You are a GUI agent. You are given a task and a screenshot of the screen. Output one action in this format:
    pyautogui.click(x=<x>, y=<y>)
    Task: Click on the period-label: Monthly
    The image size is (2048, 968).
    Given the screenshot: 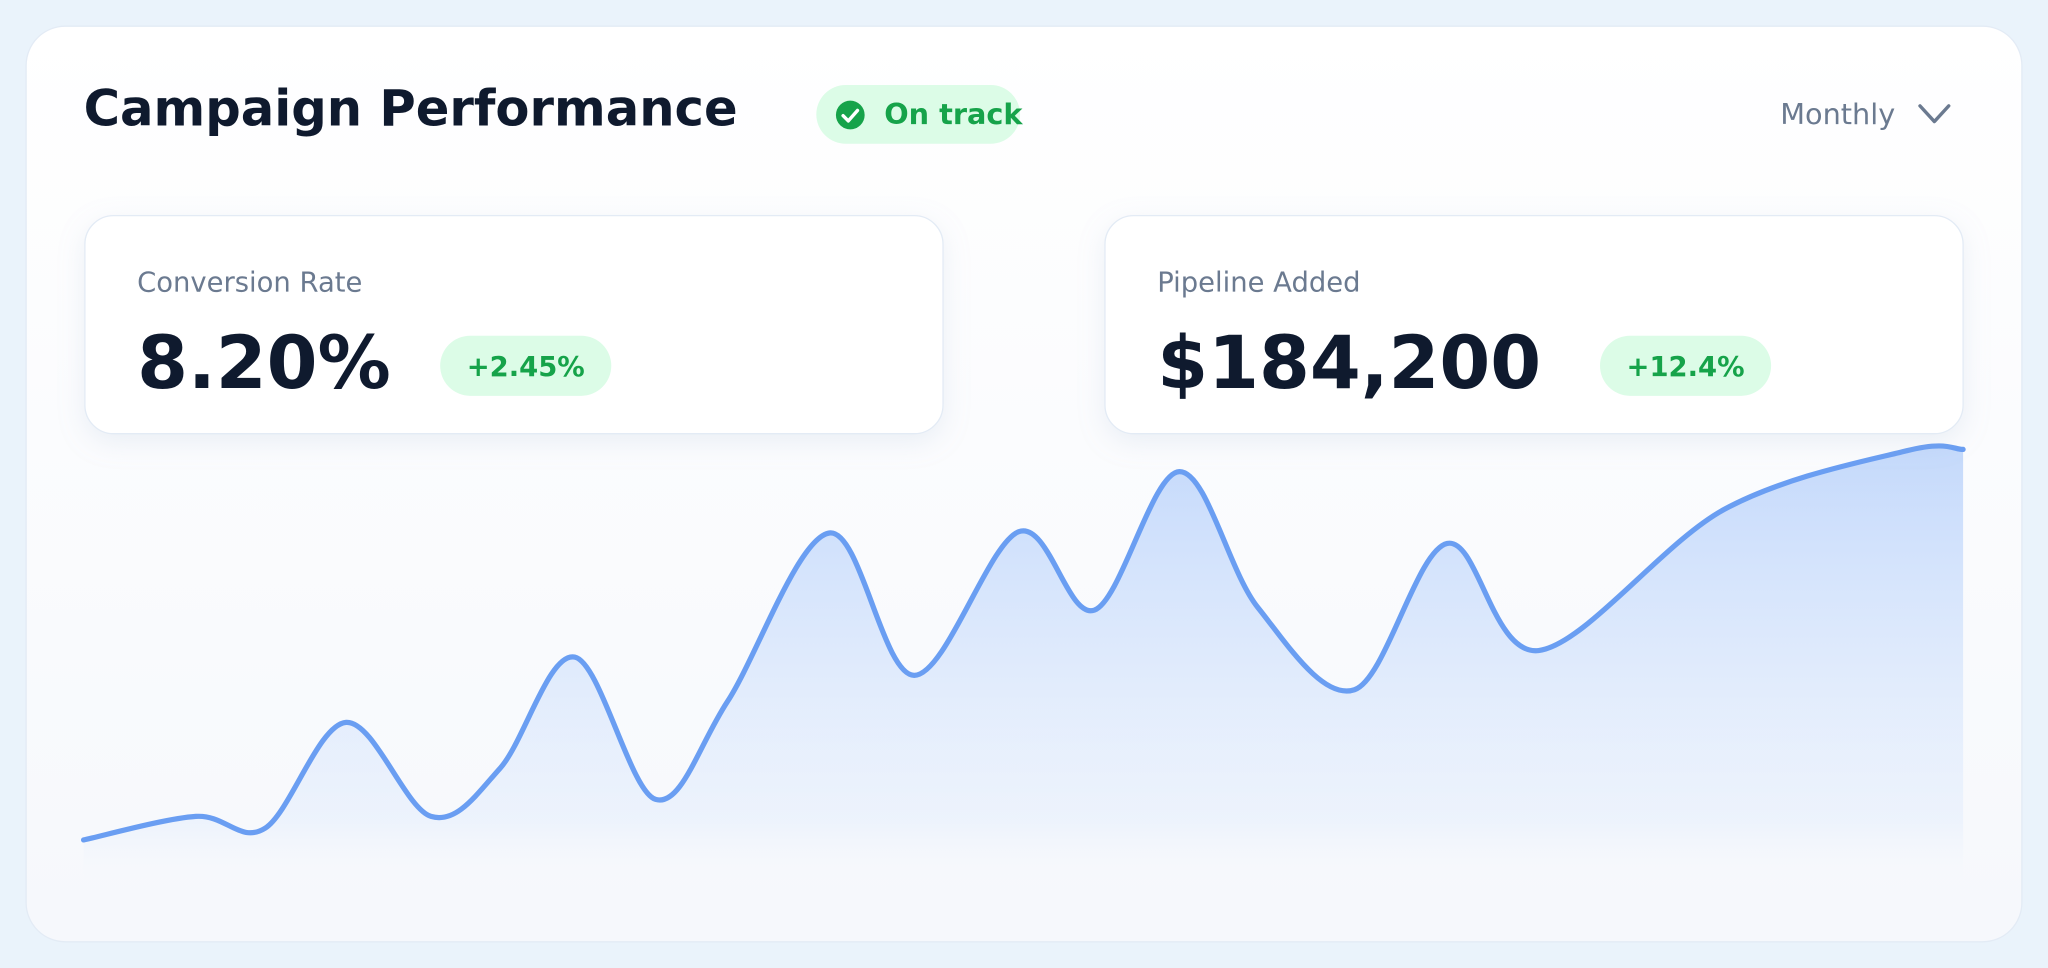 What is the action you would take?
    pyautogui.click(x=1837, y=114)
    